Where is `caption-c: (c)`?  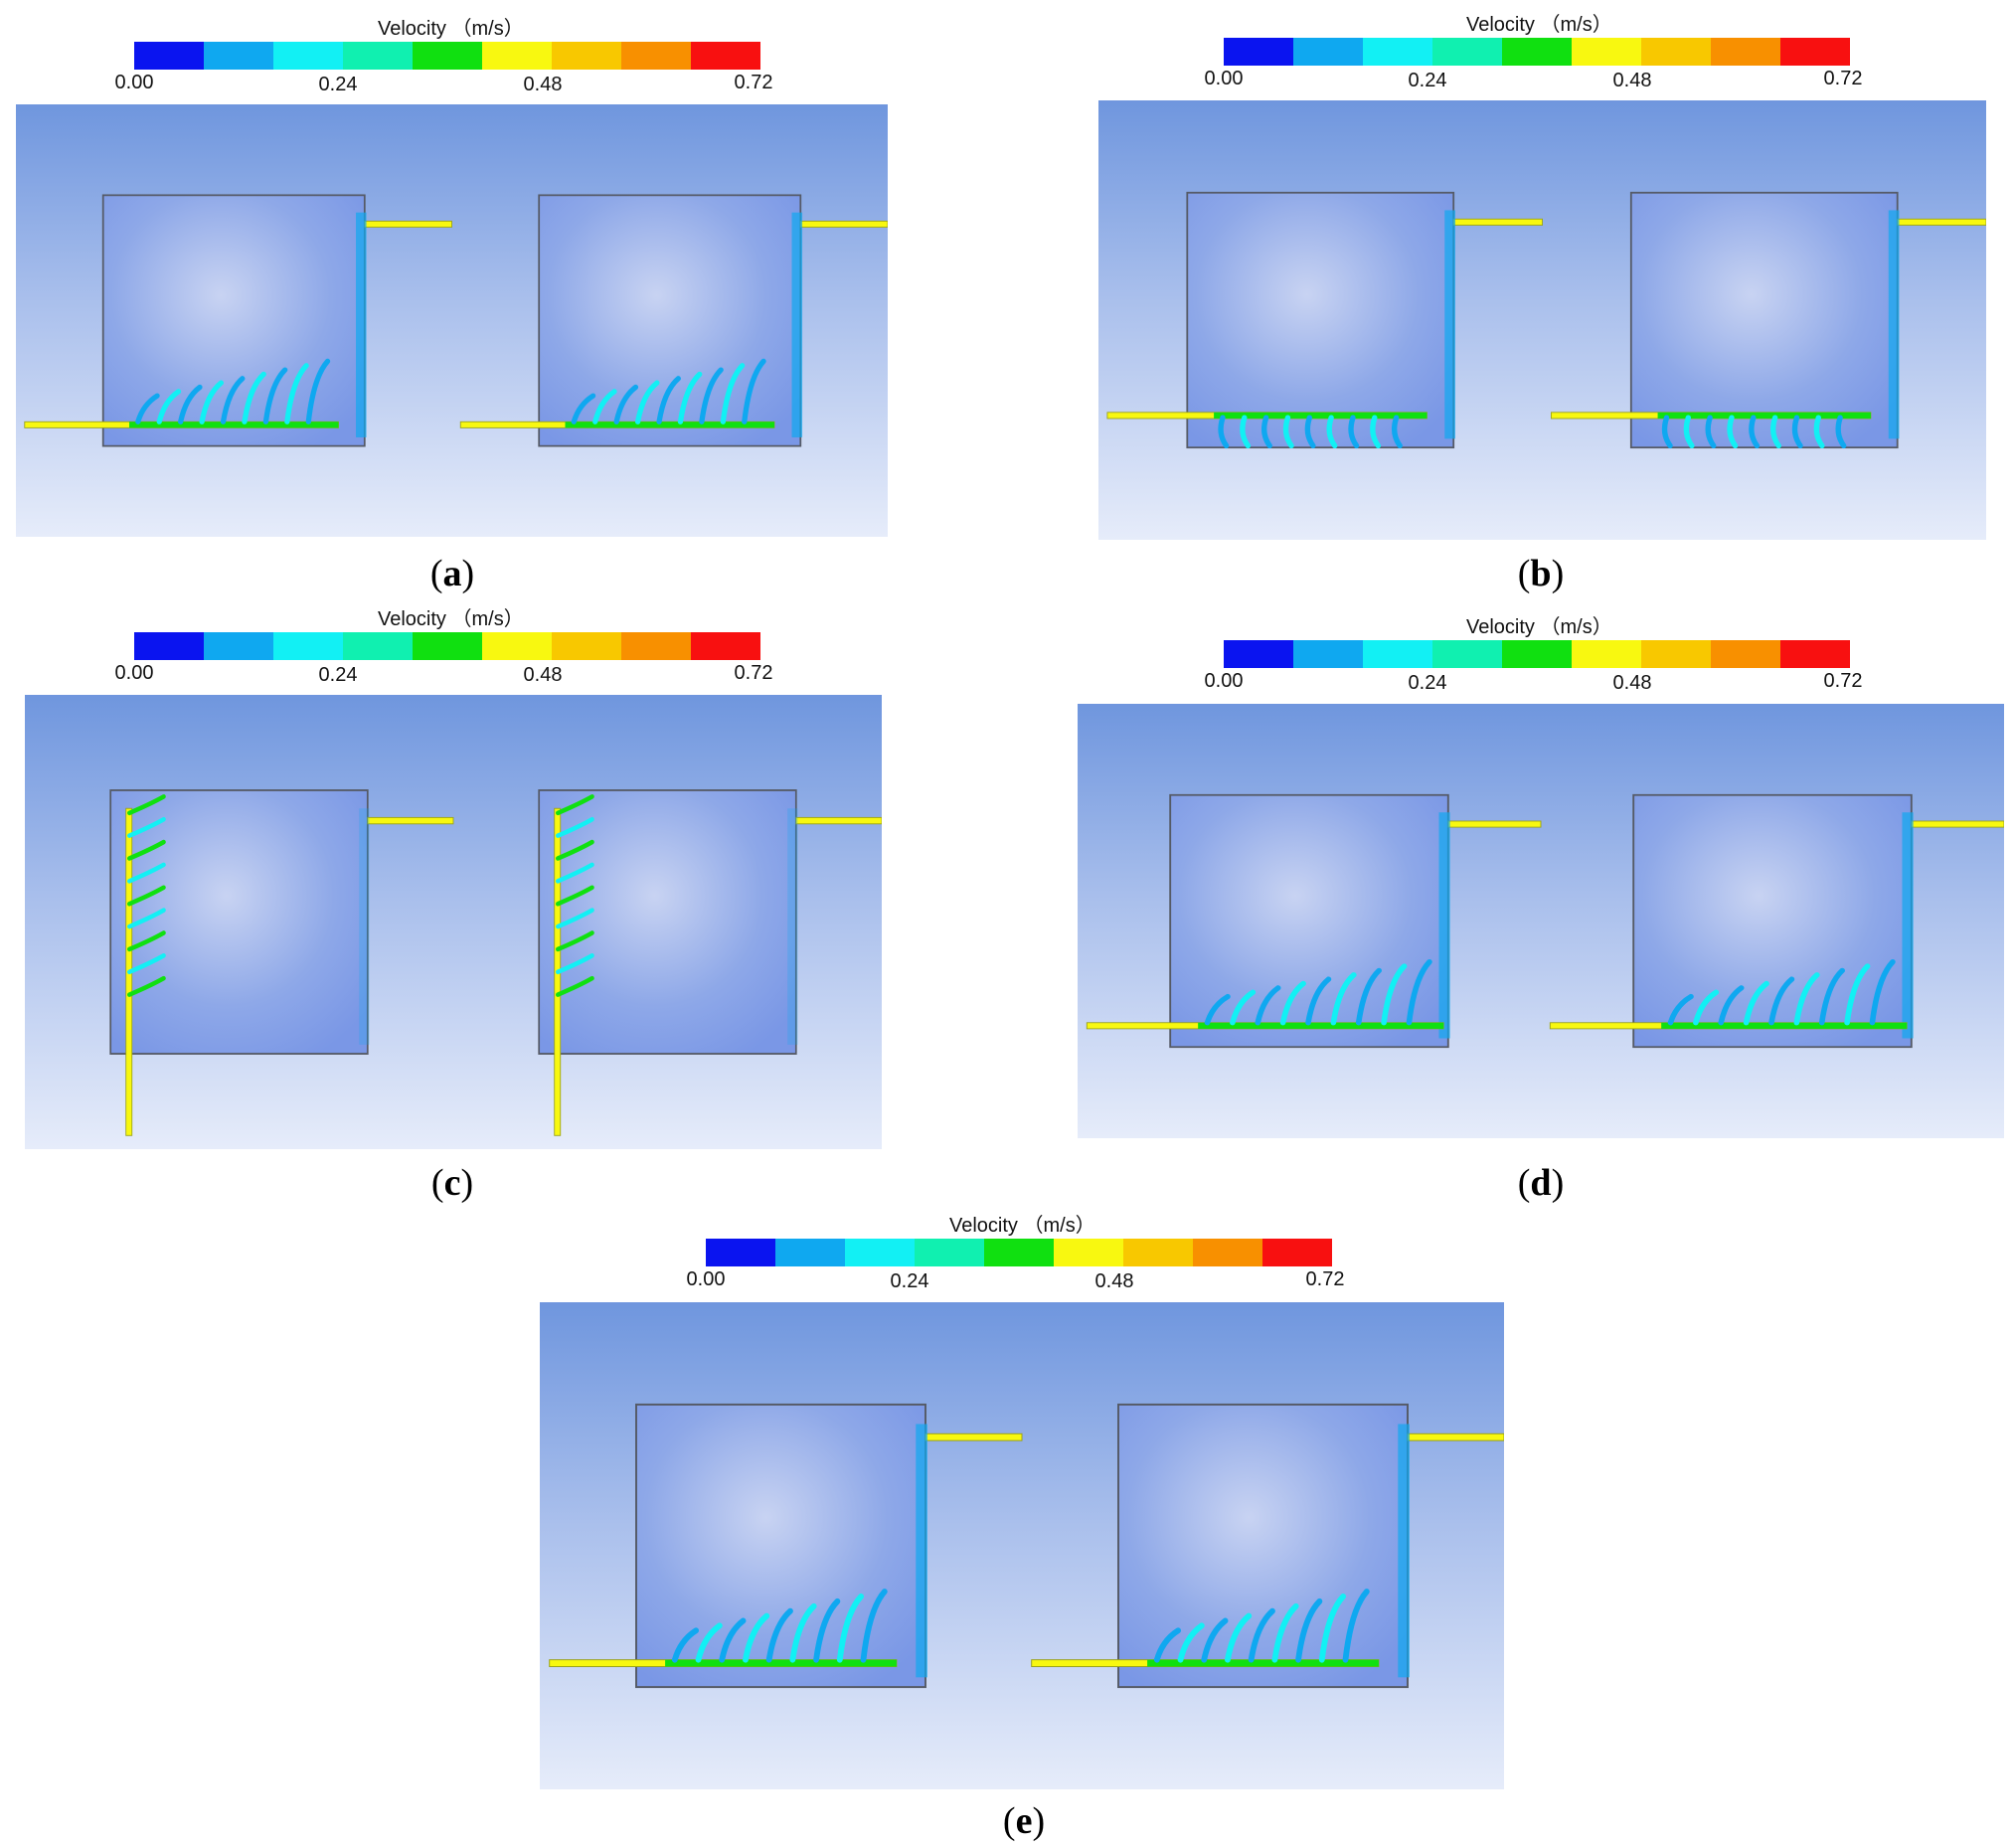
caption-c: (c) is located at coordinates (452, 1183).